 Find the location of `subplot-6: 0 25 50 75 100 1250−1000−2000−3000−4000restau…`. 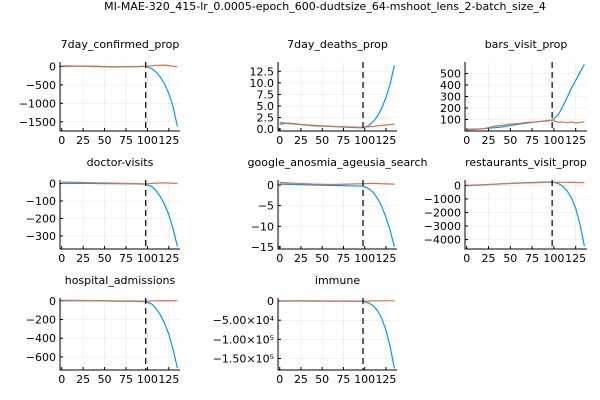

subplot-6: 0 25 50 75 100 1250−1000−2000−3000−4000restau… is located at coordinates (505, 210).